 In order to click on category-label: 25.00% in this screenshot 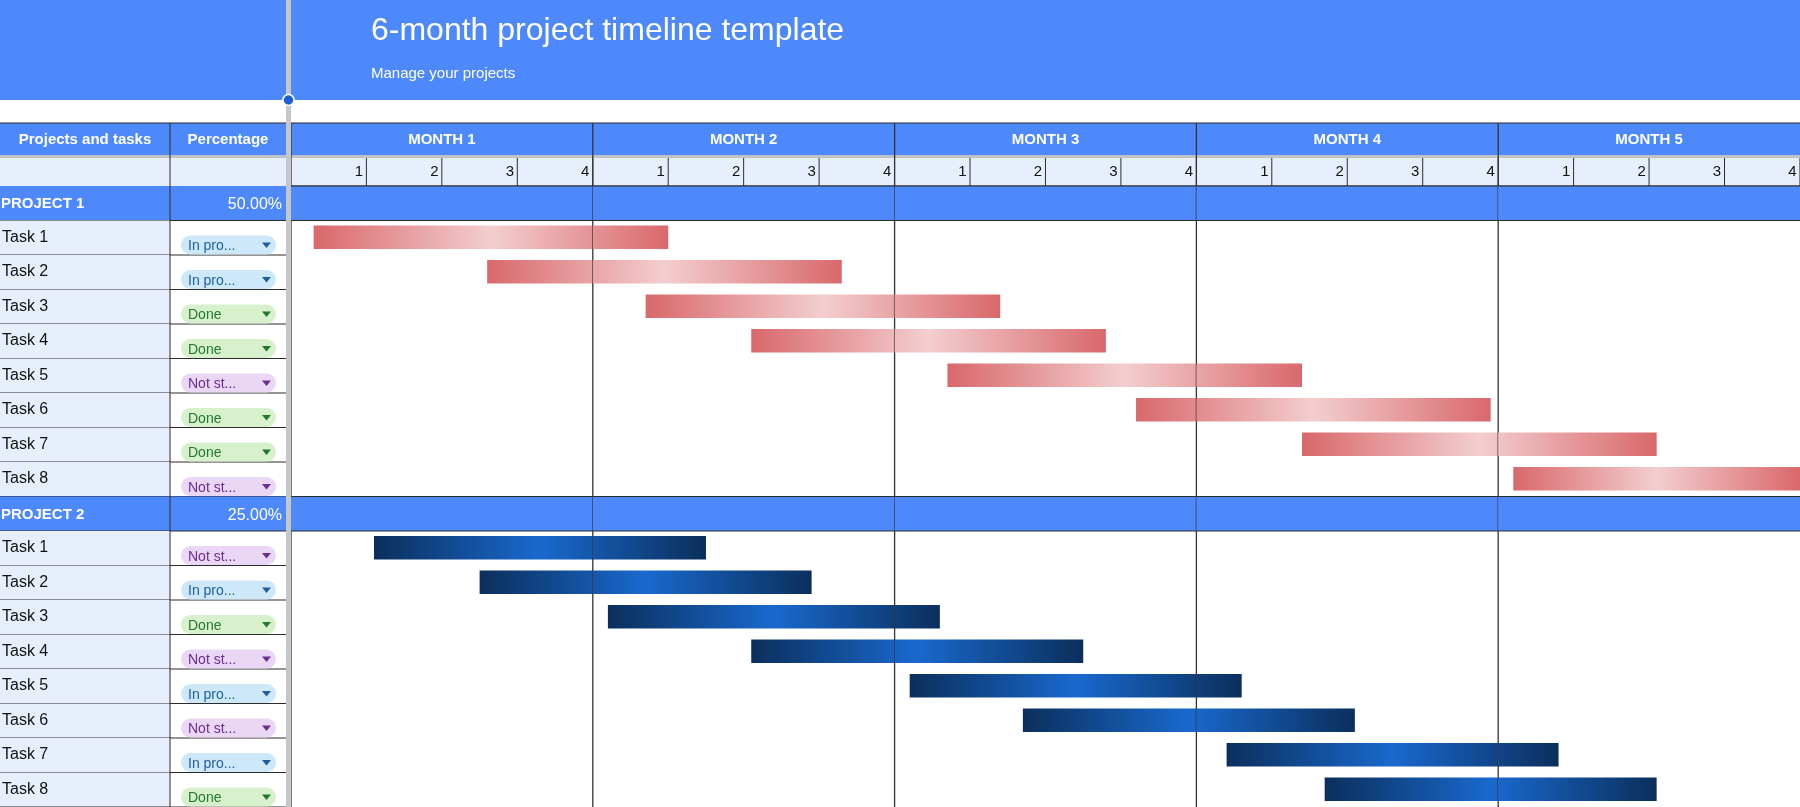, I will do `click(254, 514)`.